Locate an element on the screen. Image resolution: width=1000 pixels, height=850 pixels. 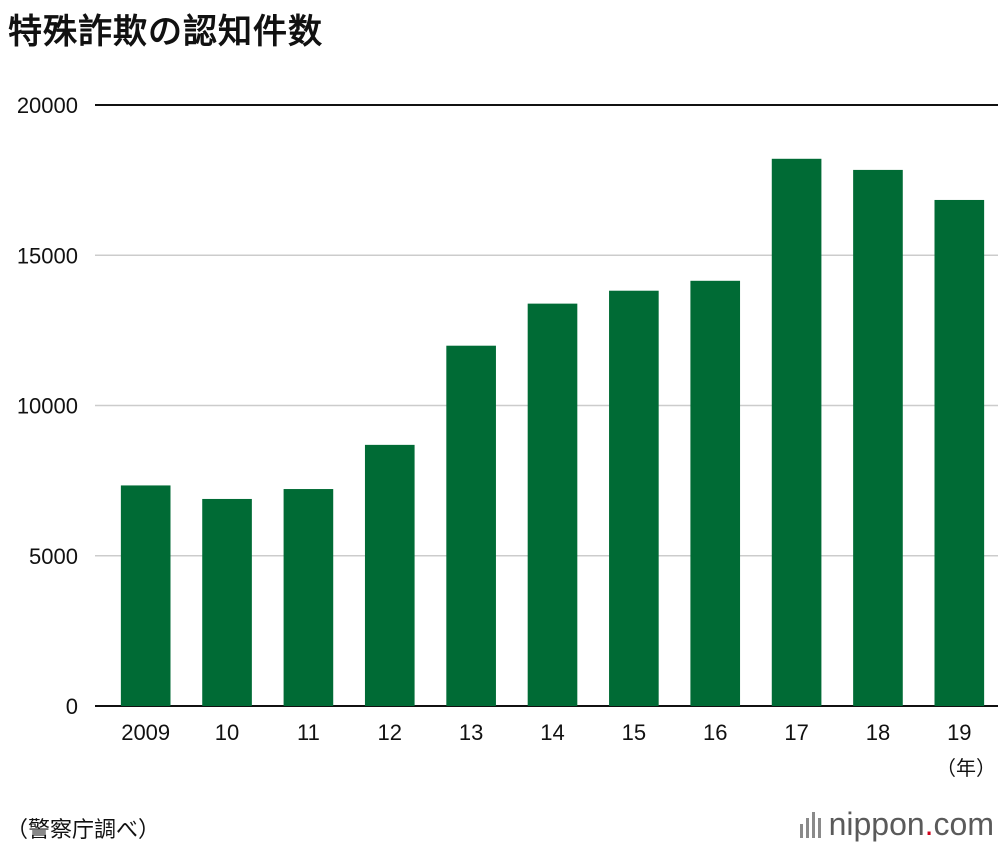
x-tick-label: 15 is located at coordinates (634, 732).